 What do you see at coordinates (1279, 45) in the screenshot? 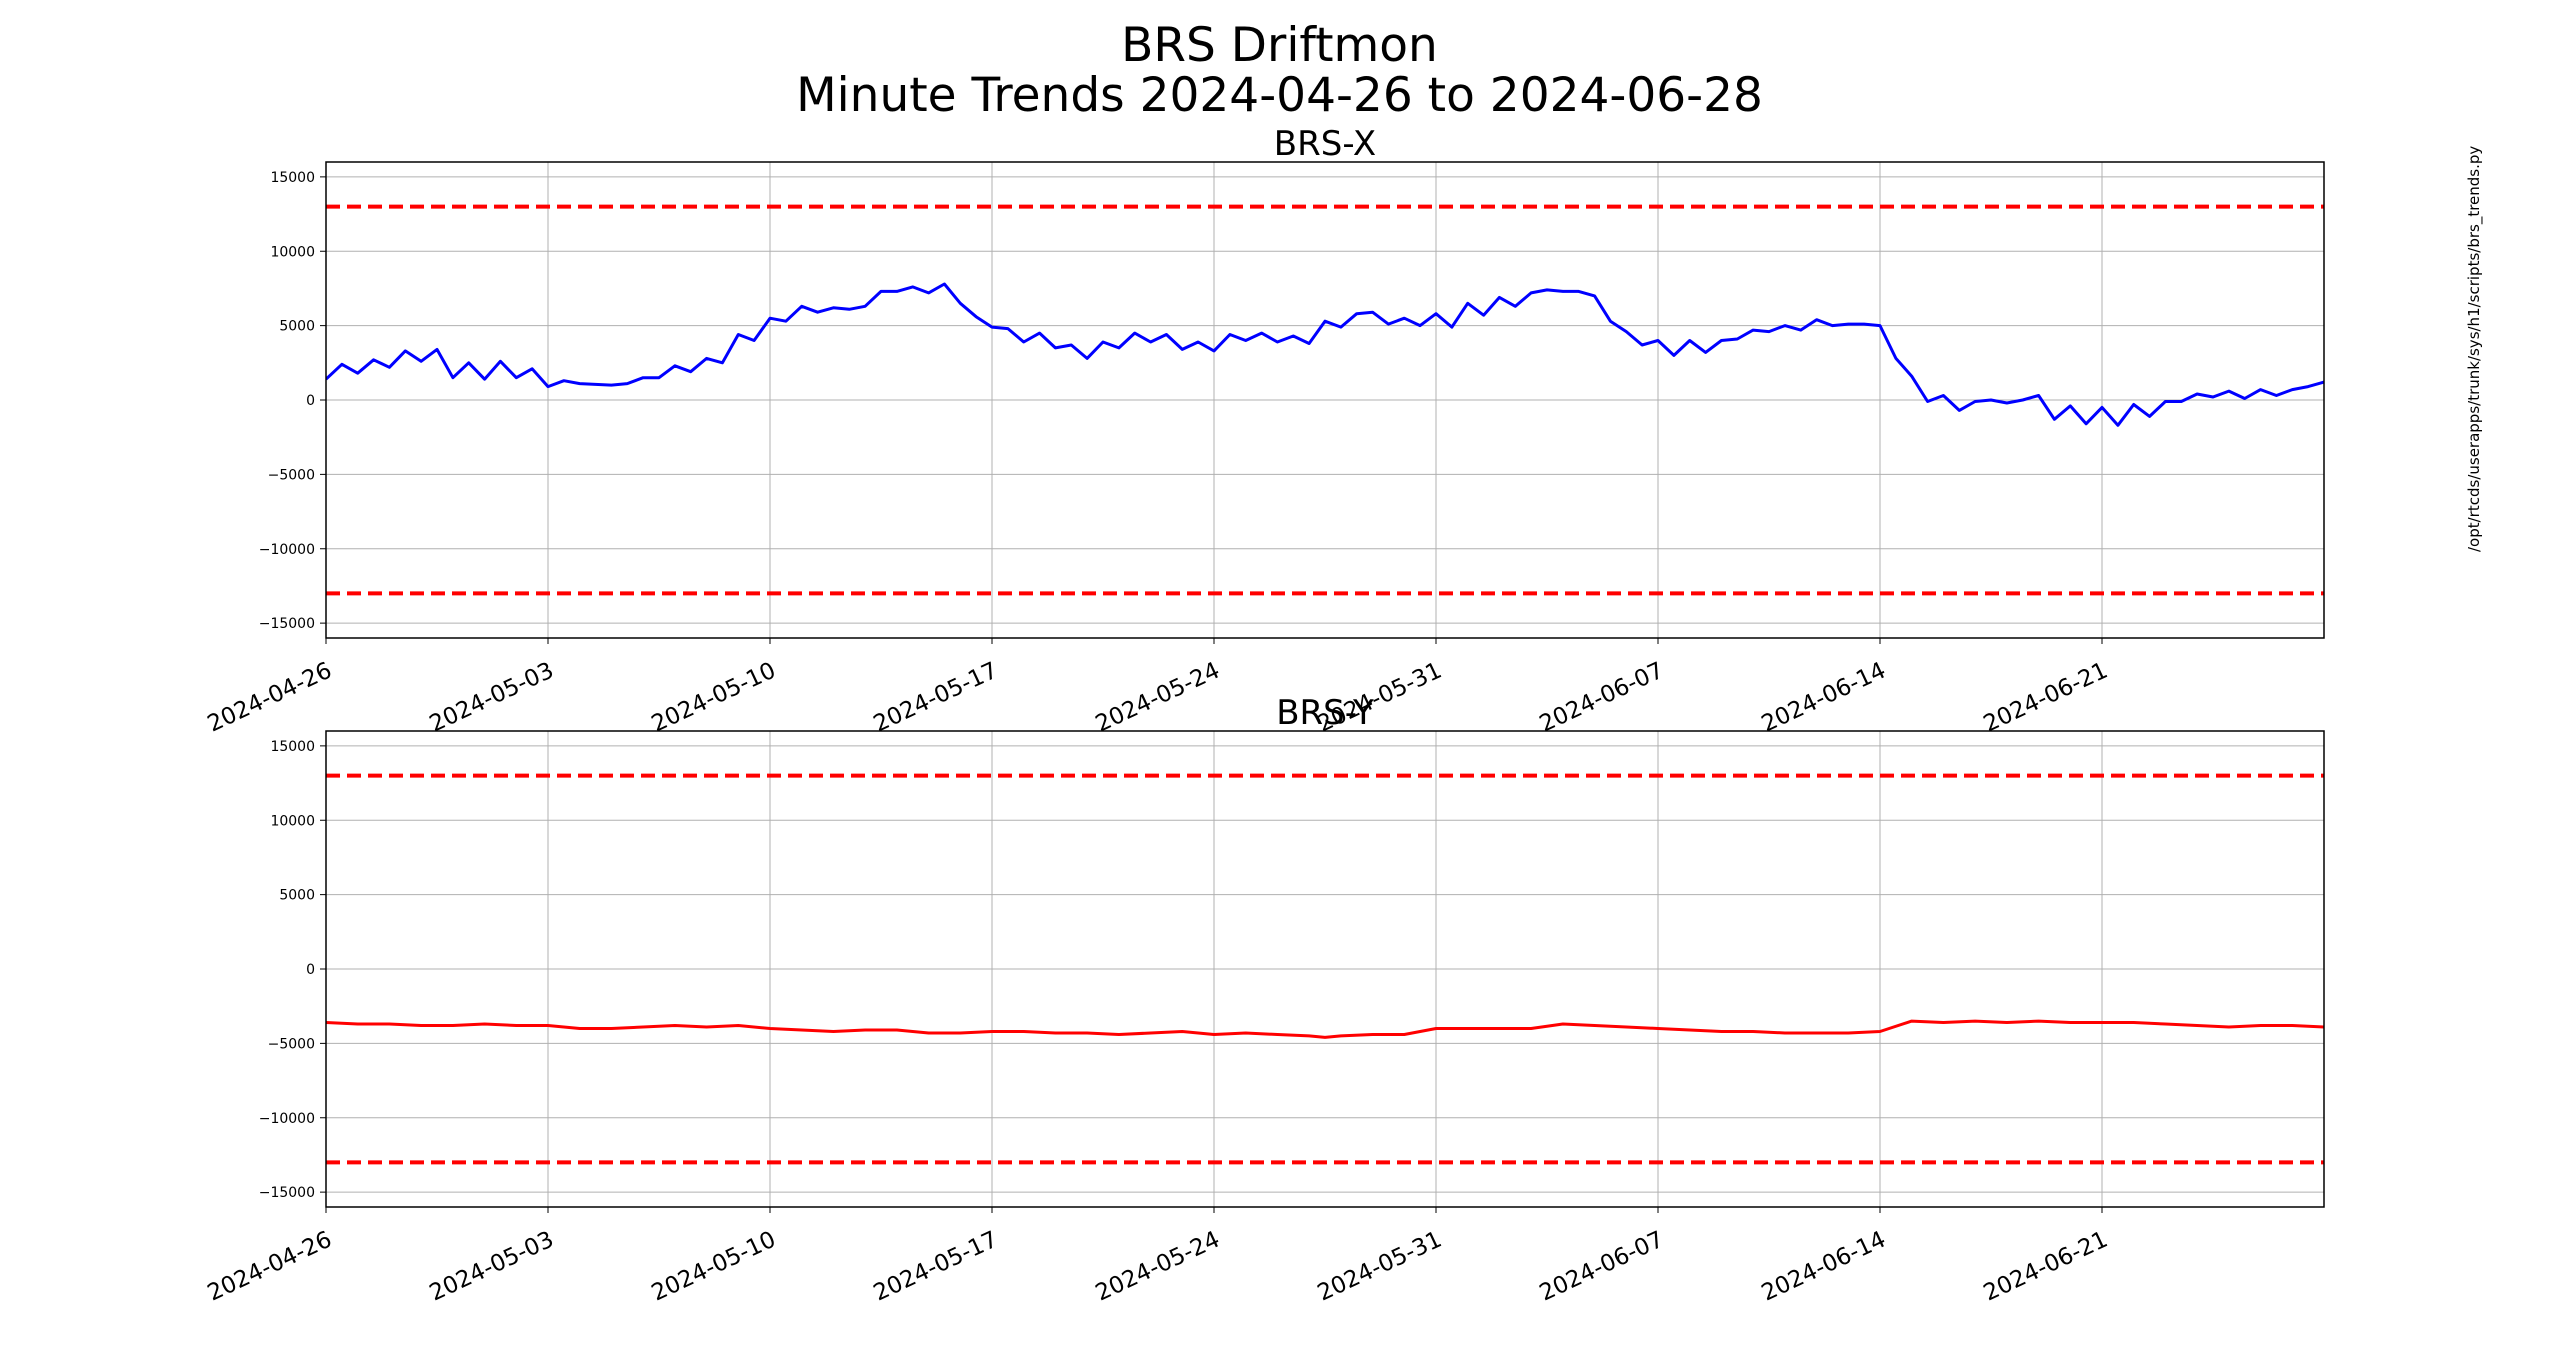
I see `figure-title: BRS Driftmon` at bounding box center [1279, 45].